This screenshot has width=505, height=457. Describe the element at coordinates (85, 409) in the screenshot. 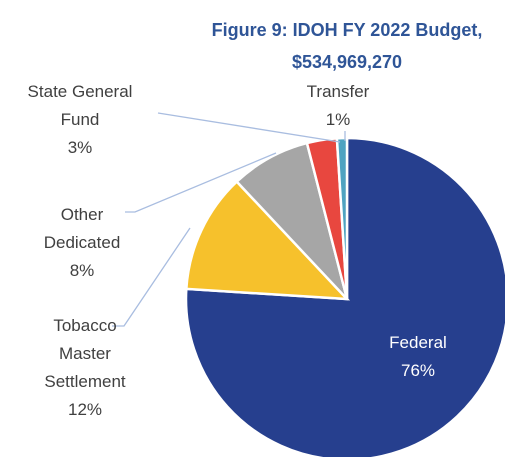

I see `value-label: 12%` at that location.